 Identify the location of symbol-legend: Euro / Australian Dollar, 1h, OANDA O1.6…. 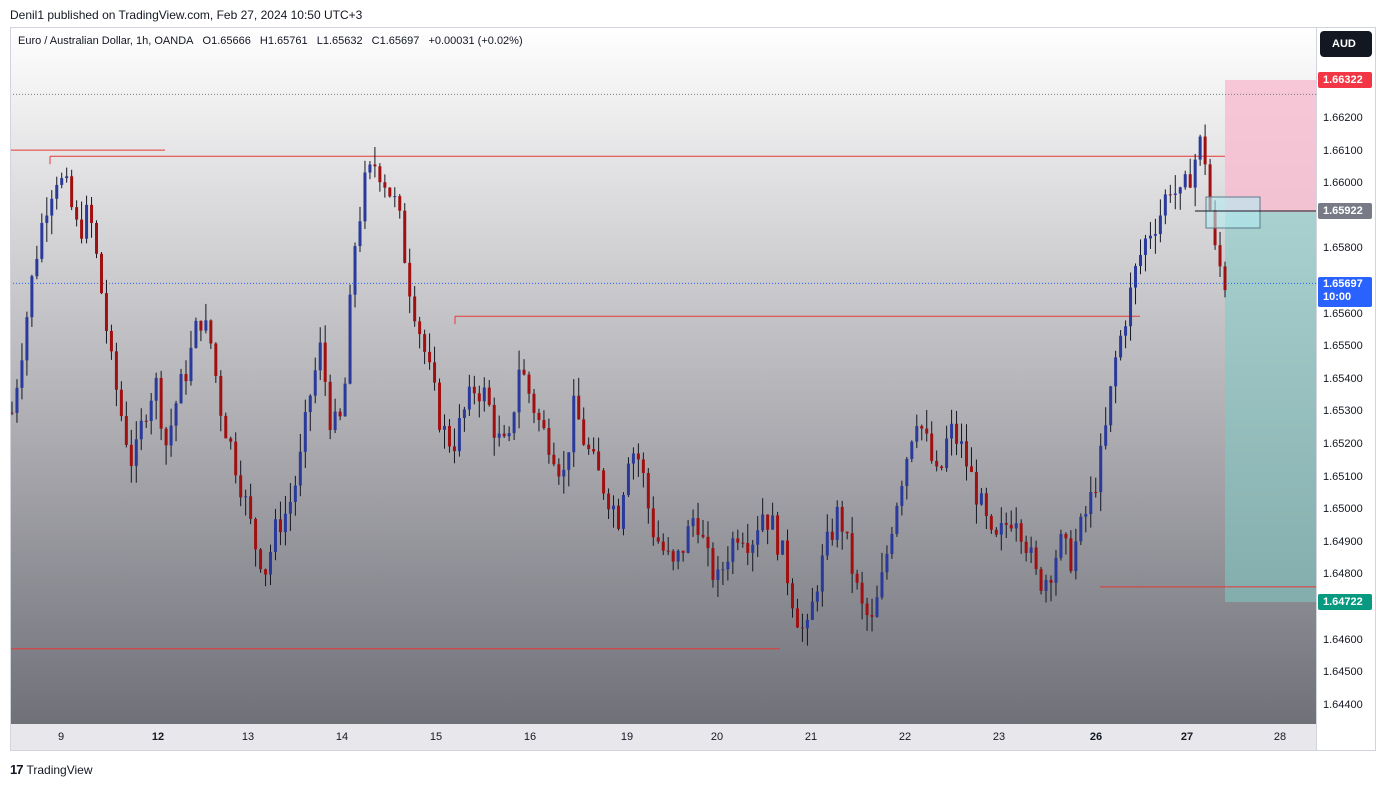
(273, 41).